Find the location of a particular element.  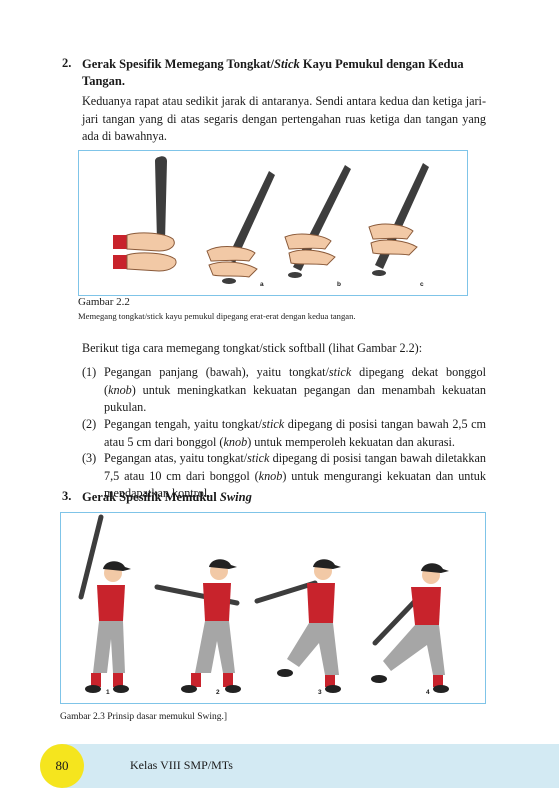

swing-label-2: 2 is located at coordinates (218, 692).